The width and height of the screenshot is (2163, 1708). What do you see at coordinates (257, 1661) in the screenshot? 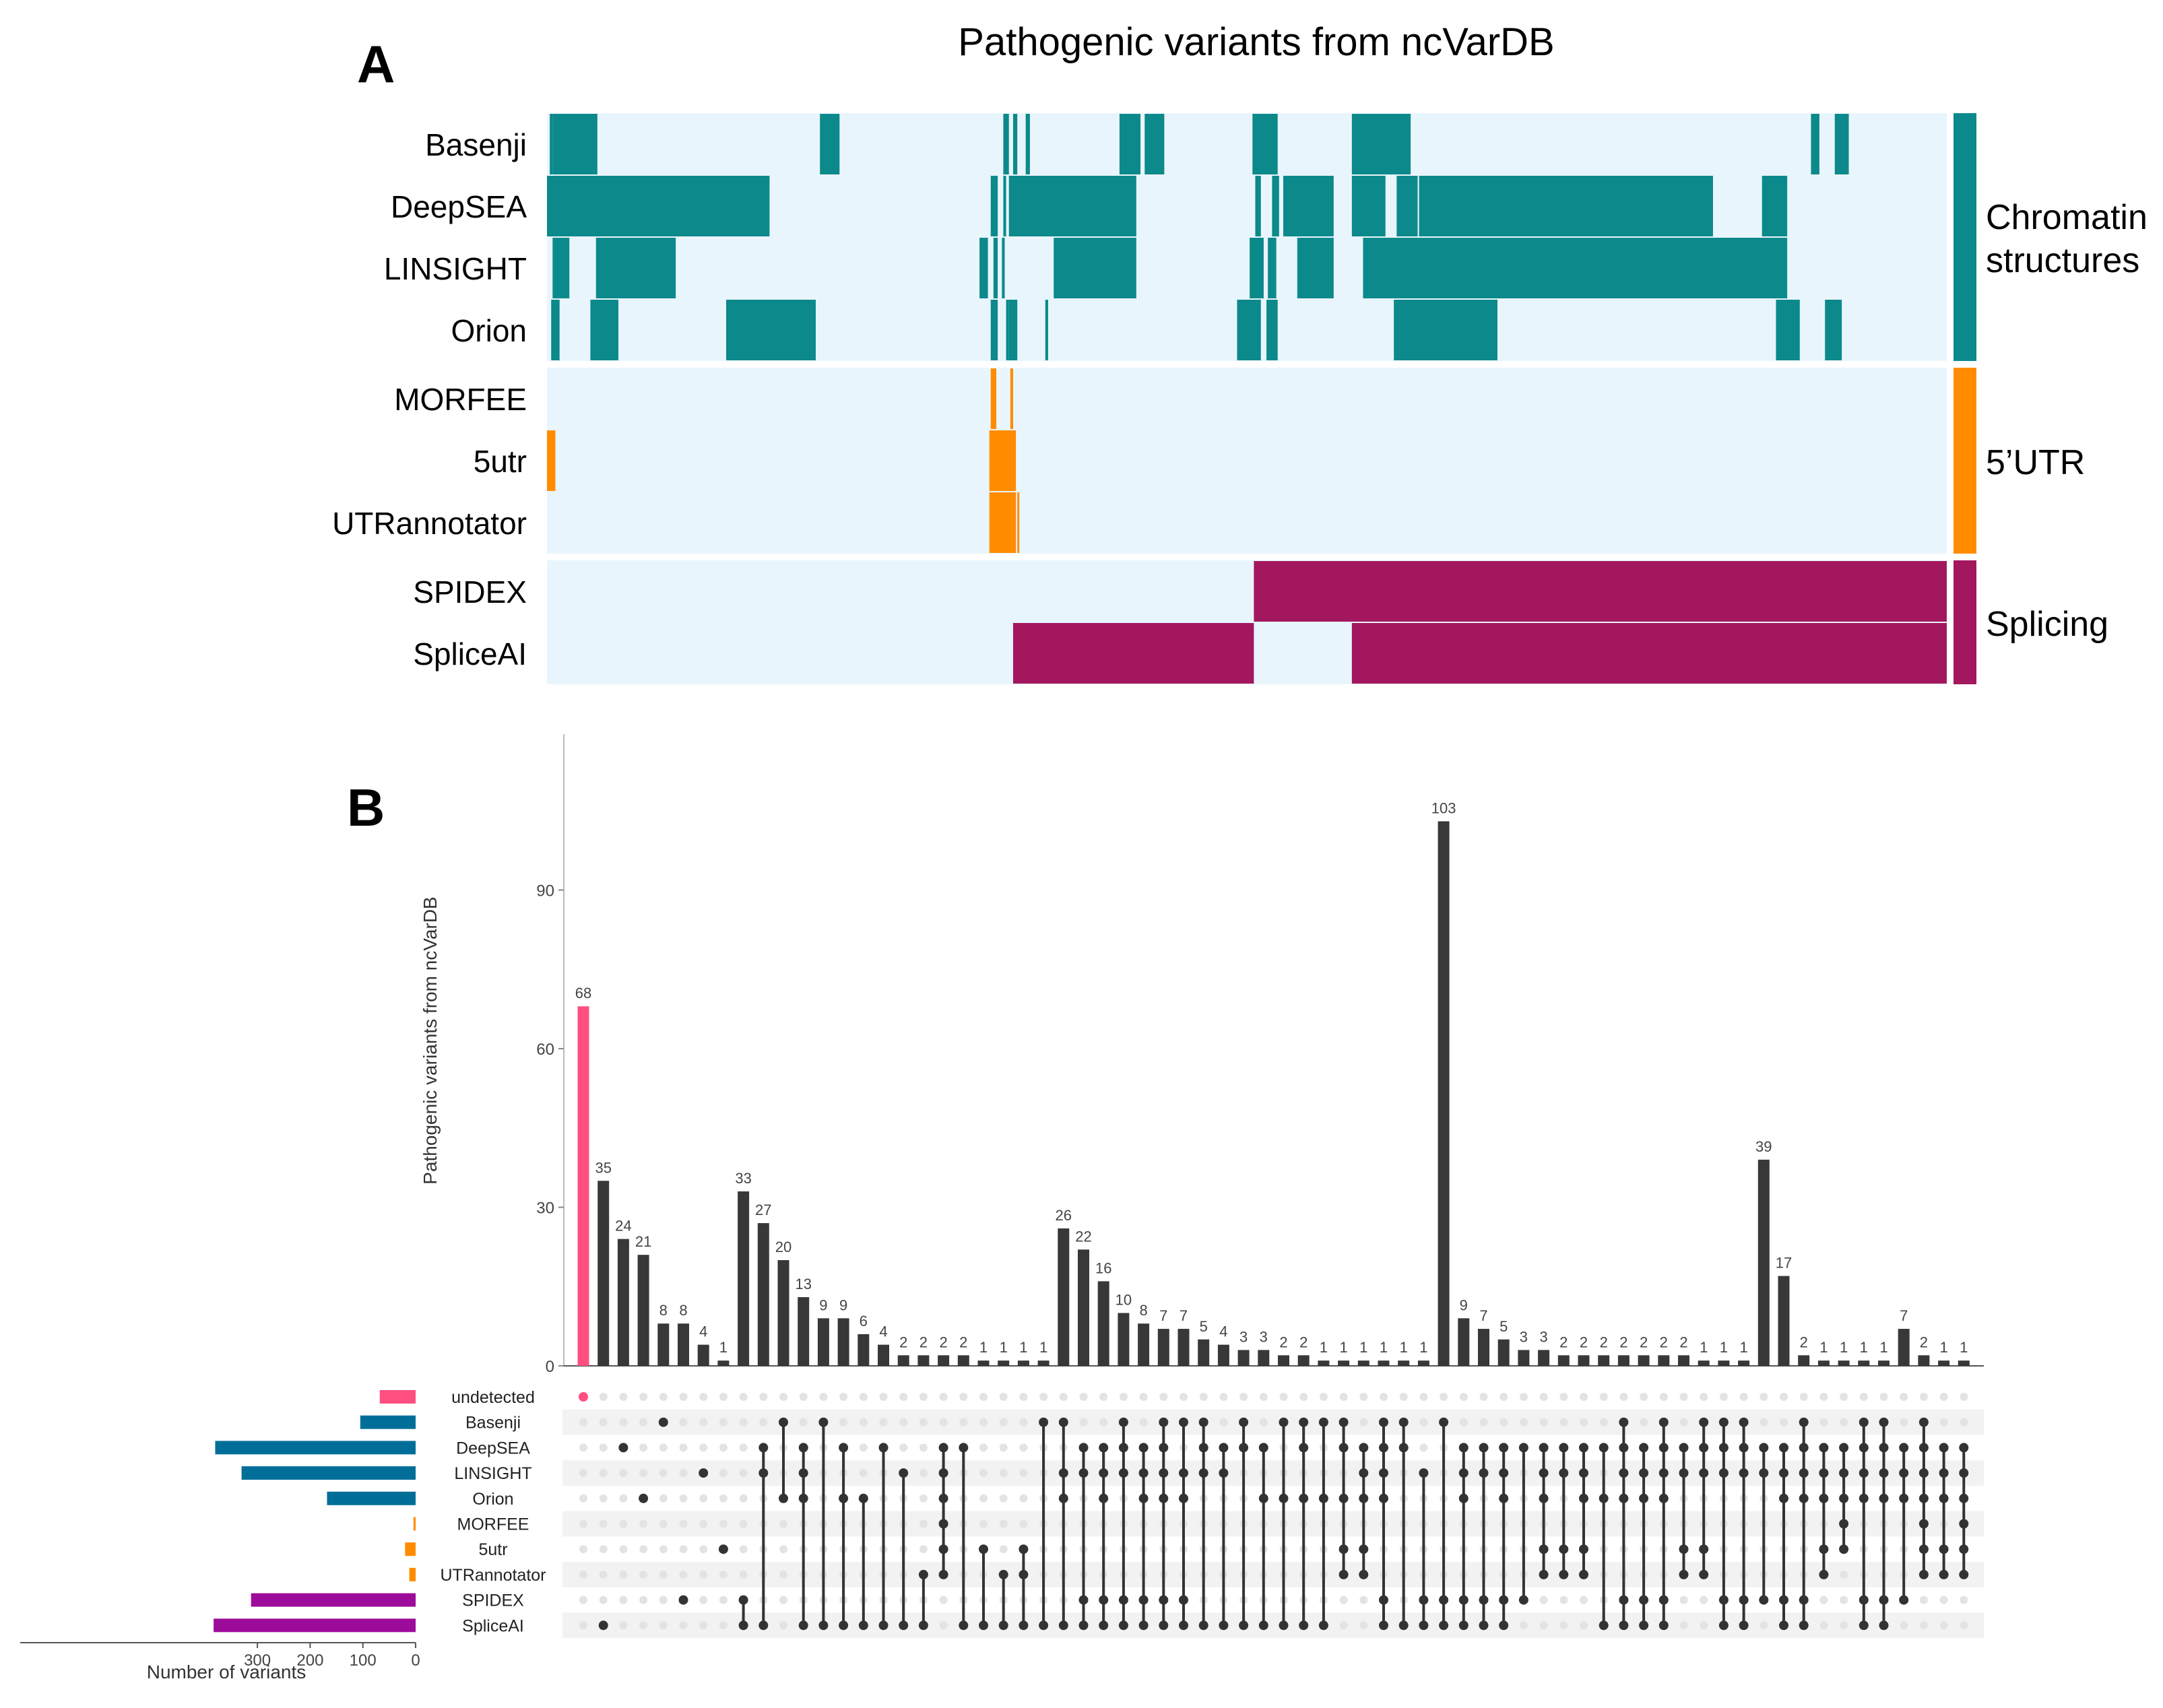
I see `set-size-tick-label: 300` at bounding box center [257, 1661].